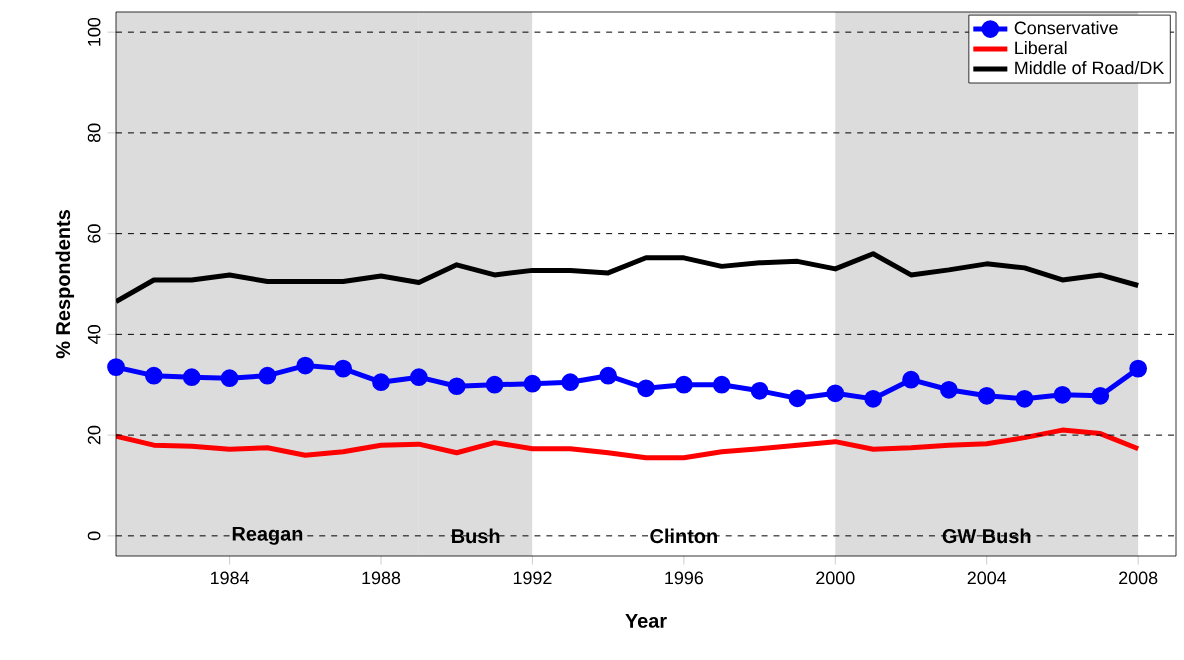  I want to click on band-label: Bush, so click(476, 536).